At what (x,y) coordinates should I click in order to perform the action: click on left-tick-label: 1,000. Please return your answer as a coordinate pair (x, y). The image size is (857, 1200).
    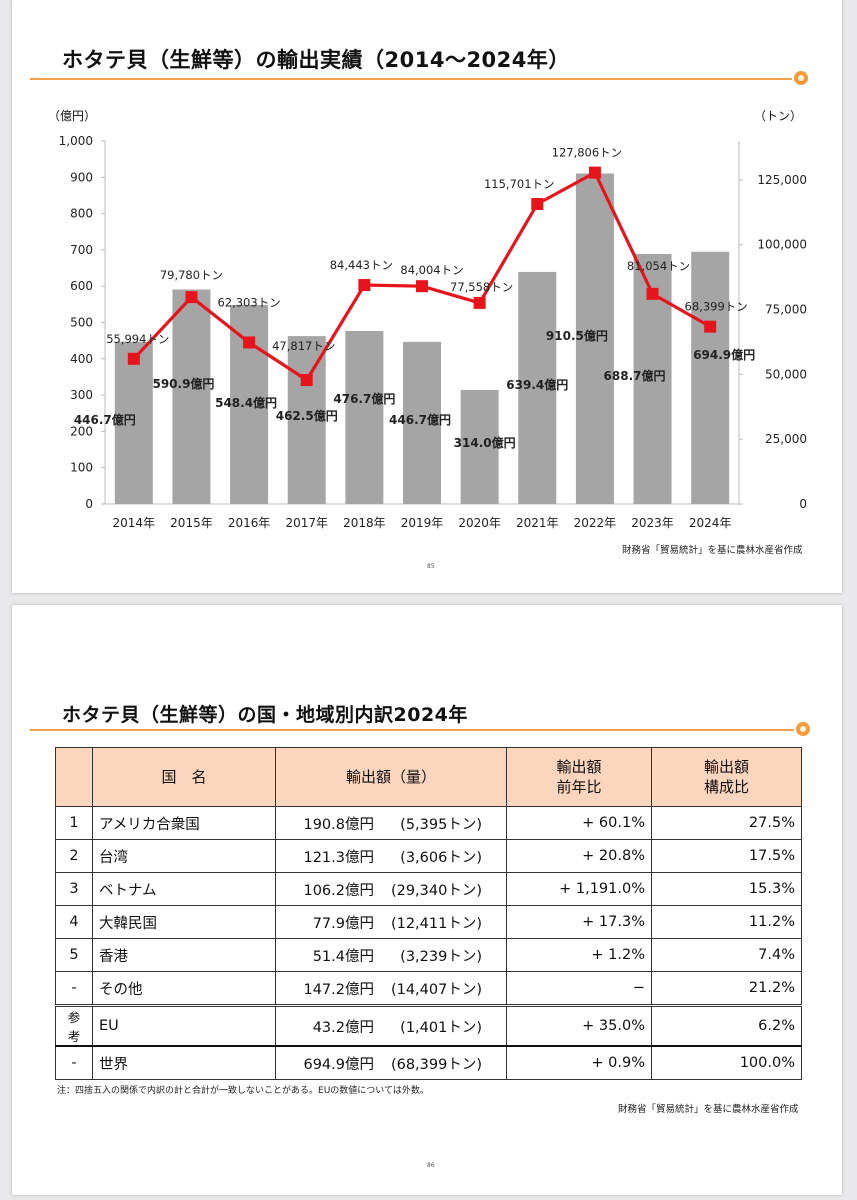
    Looking at the image, I should click on (76, 141).